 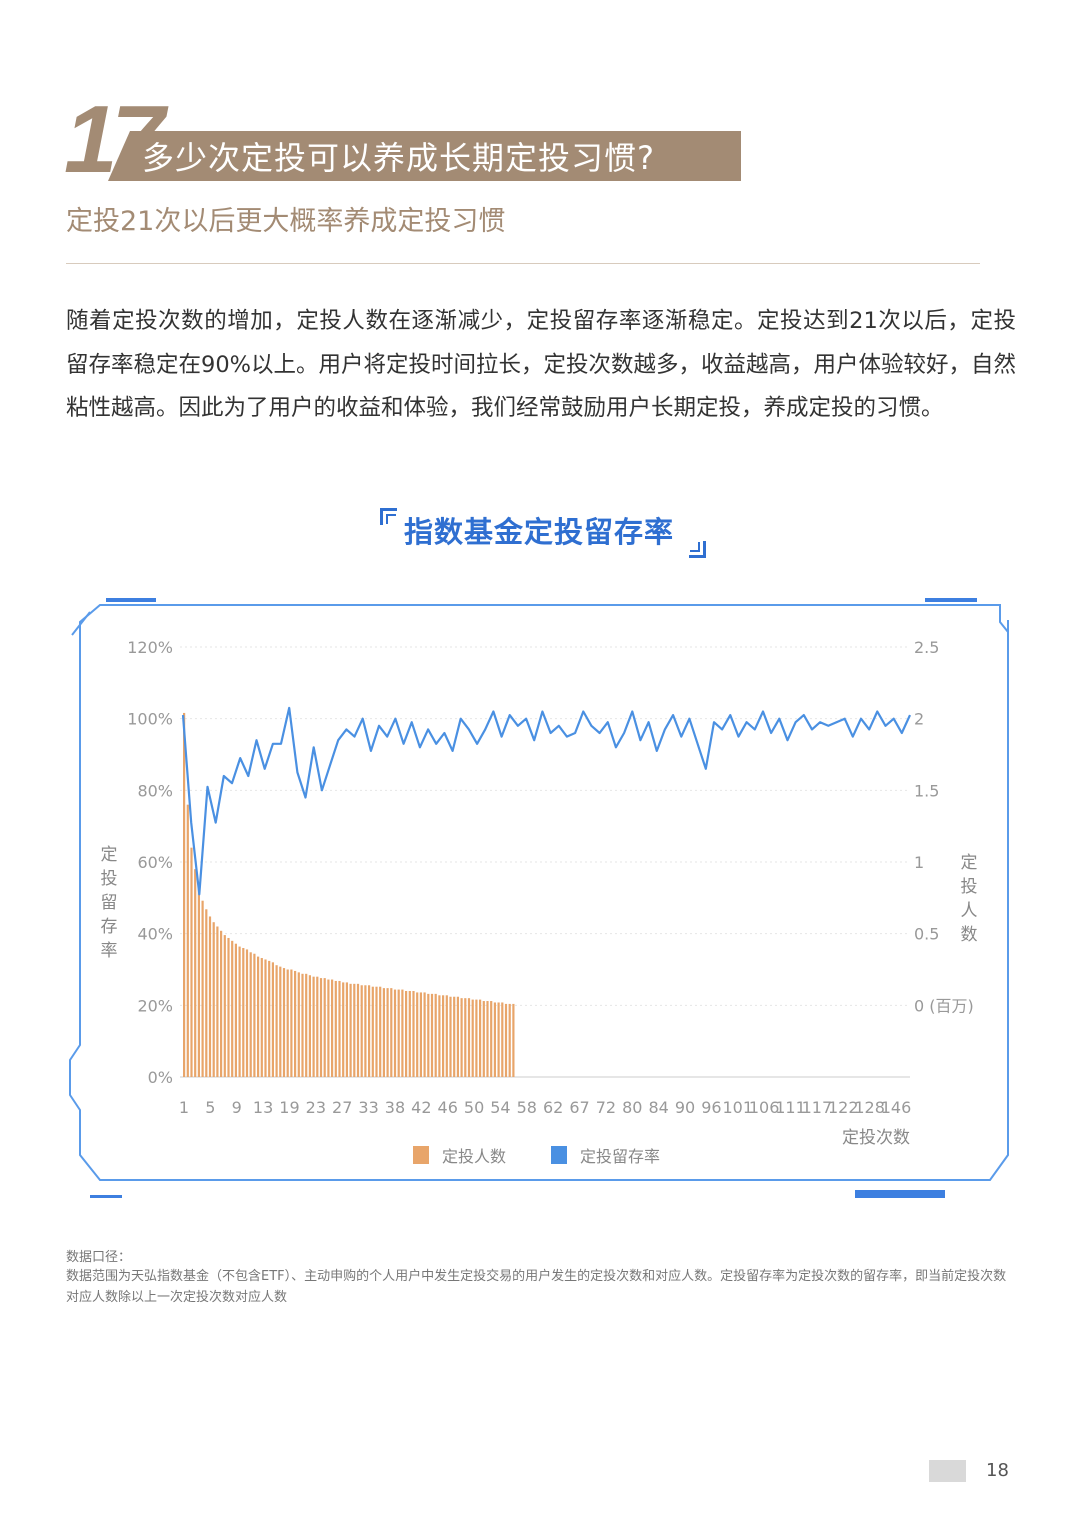 I want to click on divider, so click(x=523, y=263).